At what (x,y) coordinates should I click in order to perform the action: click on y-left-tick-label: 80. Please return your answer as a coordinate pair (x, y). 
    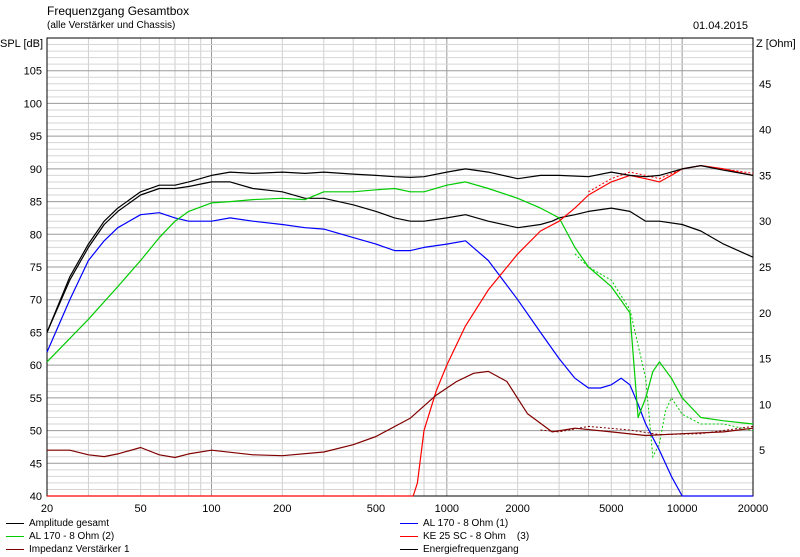
    Looking at the image, I should click on (36, 235).